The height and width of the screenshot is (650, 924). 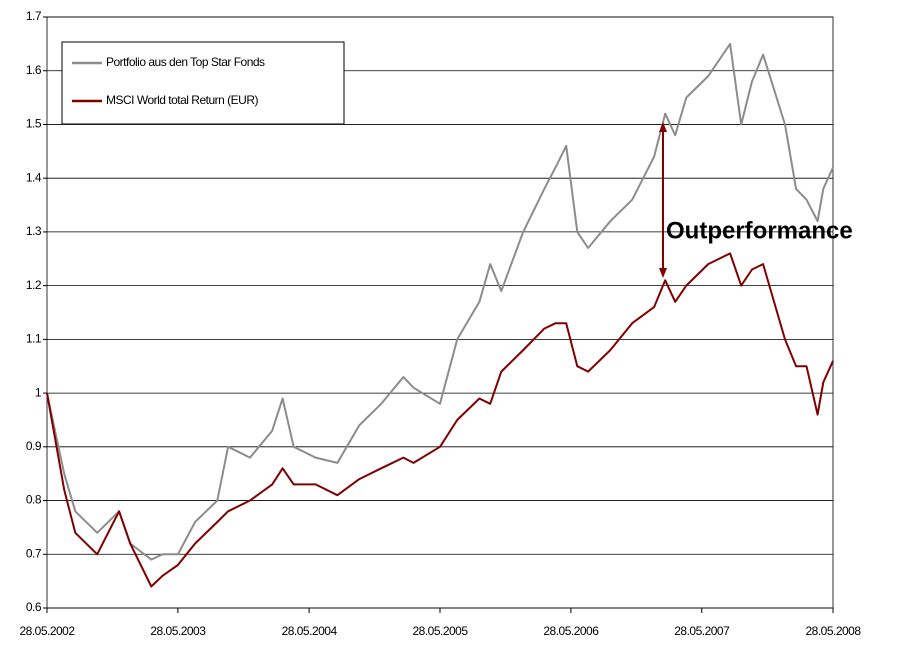 I want to click on y-tick-label: 1, so click(x=38, y=392).